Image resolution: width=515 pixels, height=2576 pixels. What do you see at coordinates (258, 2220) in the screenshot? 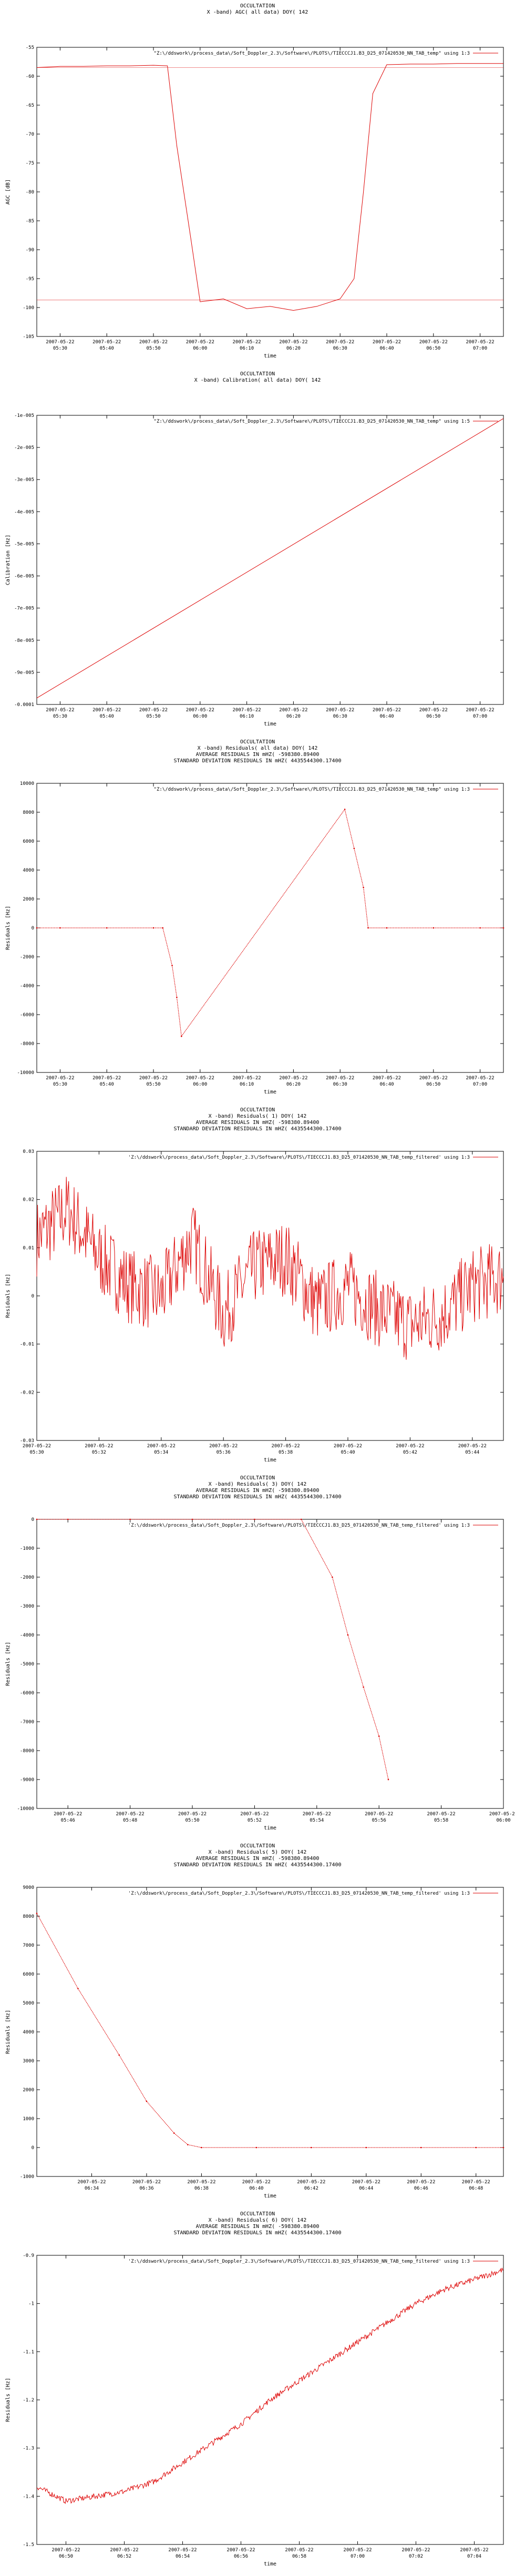
I see `chart-title-line: X -band) Residuals( 6) DOY( 142` at bounding box center [258, 2220].